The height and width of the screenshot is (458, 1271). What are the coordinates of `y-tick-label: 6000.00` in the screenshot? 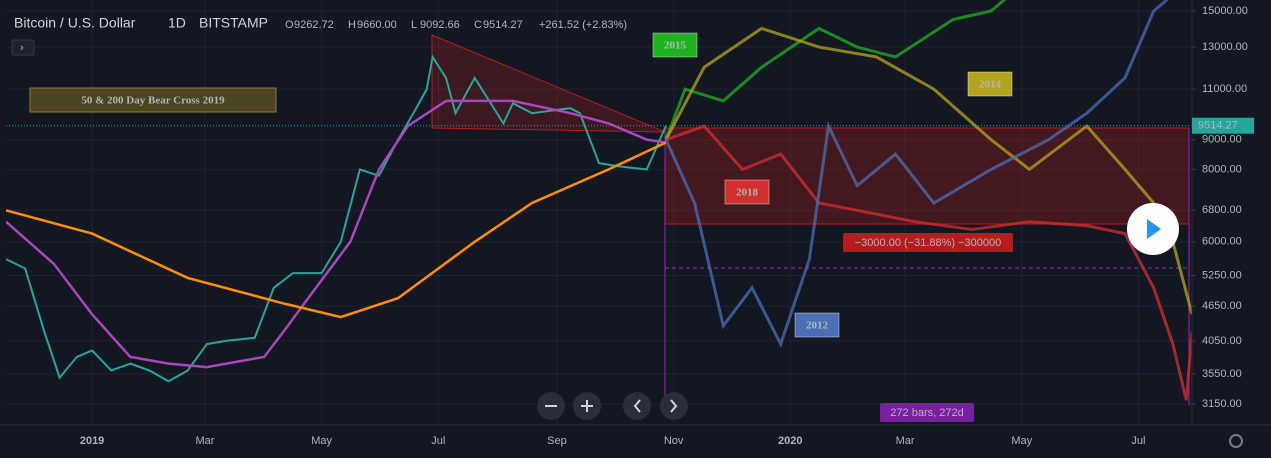 It's located at (1222, 242).